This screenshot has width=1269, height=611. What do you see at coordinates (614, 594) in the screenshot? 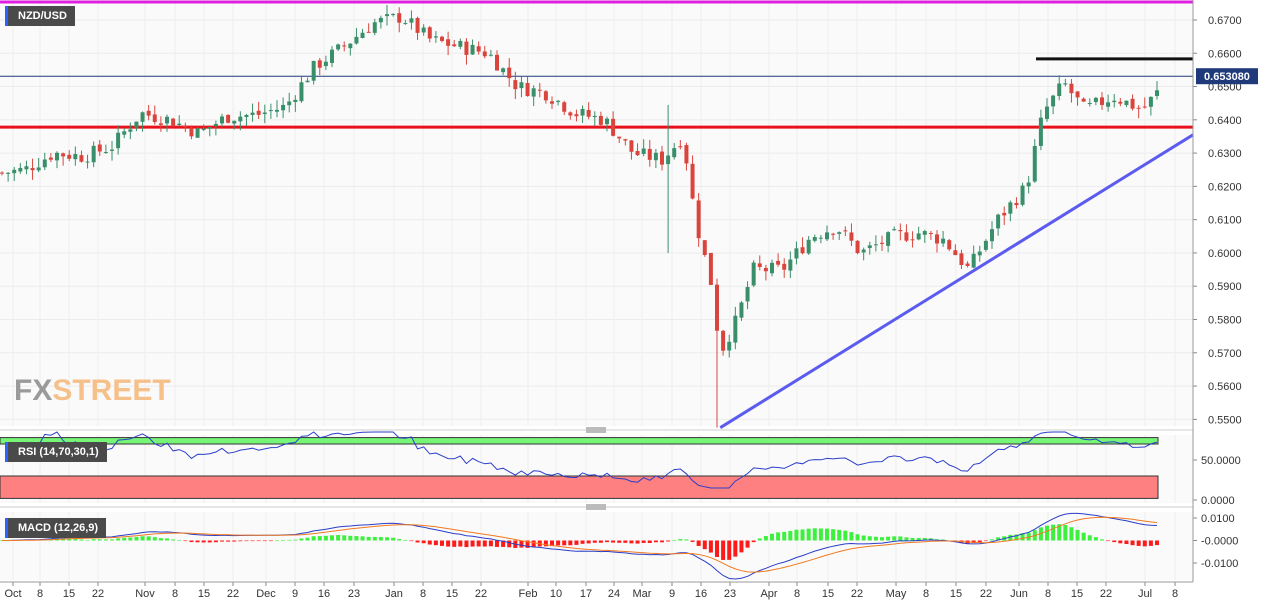
I see `x-tick-label: 24` at bounding box center [614, 594].